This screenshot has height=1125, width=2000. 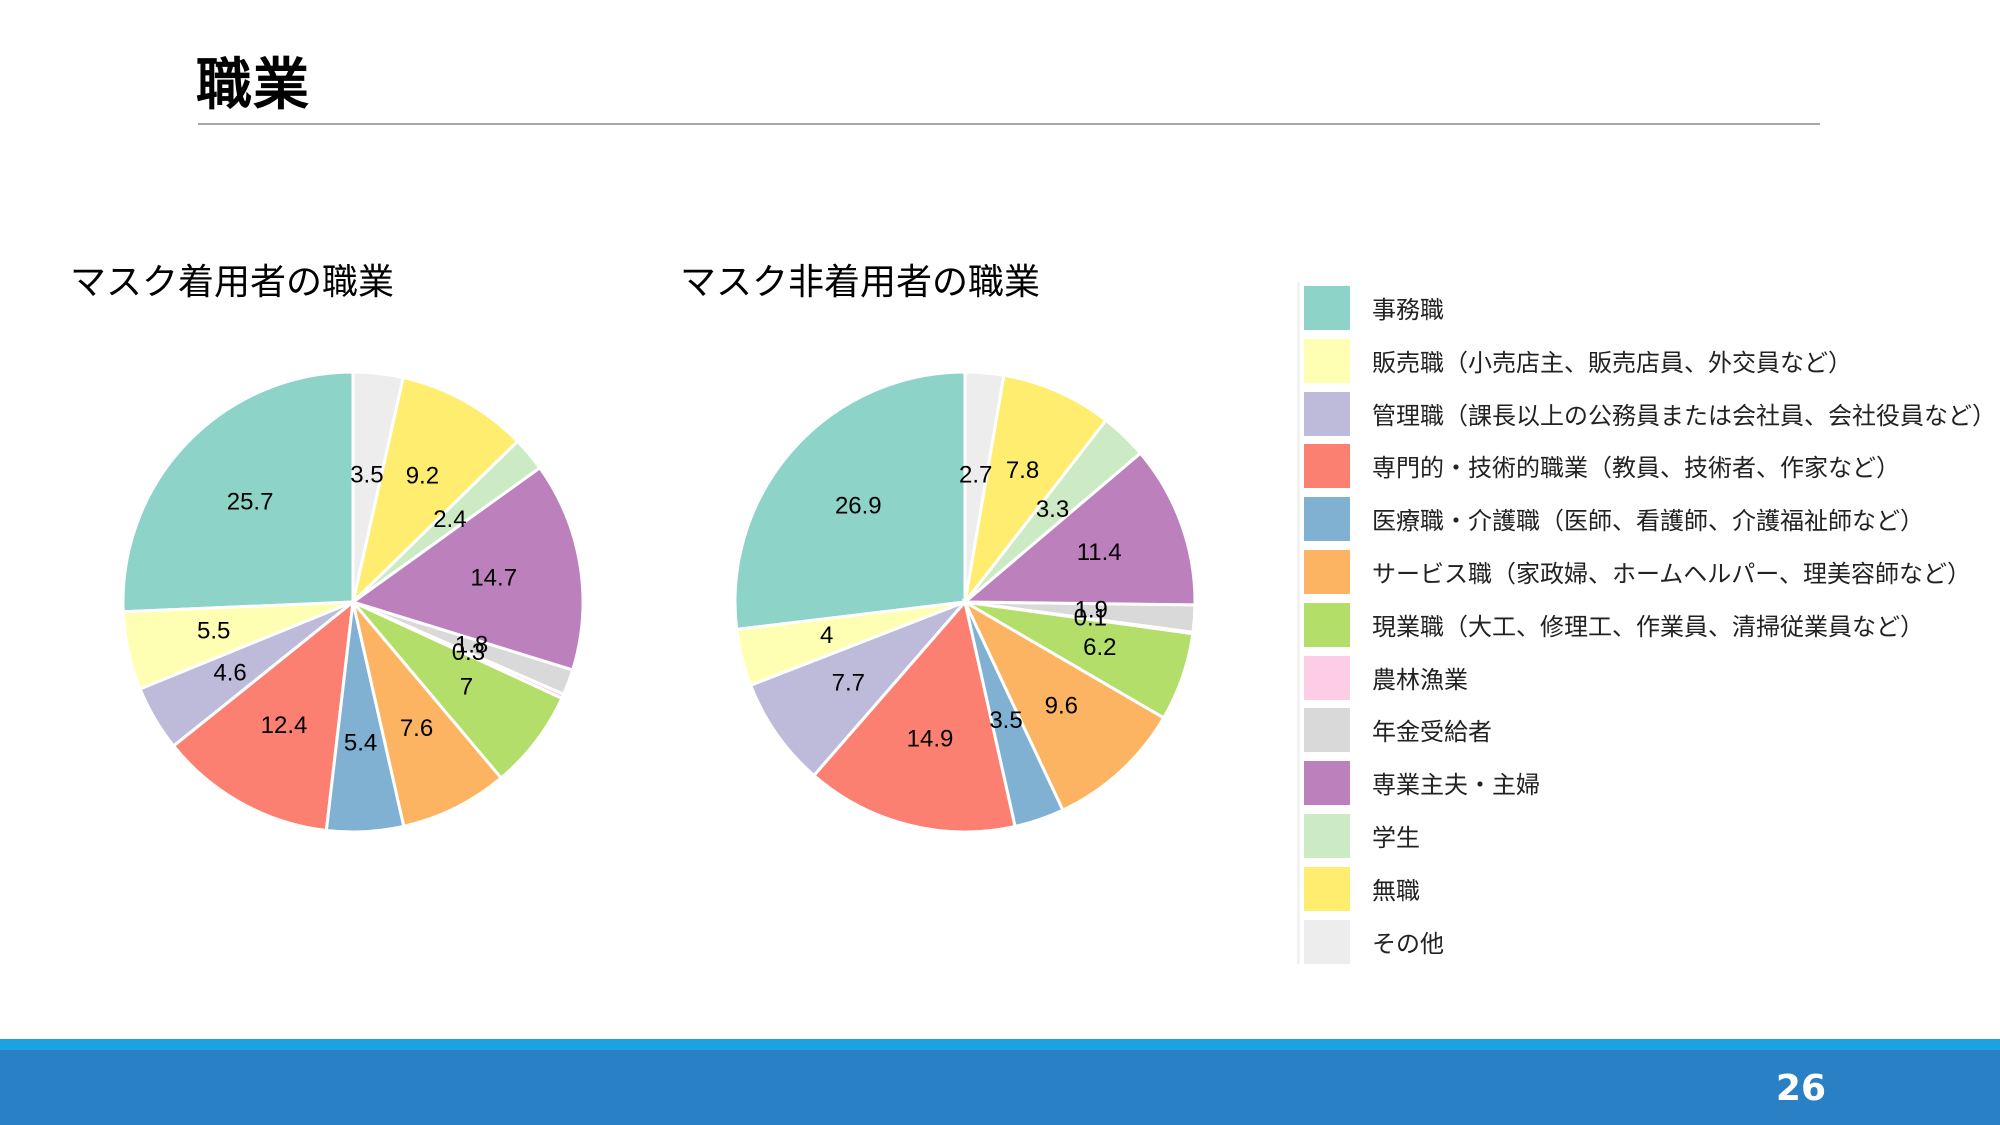 I want to click on data-label: 7.7, so click(x=848, y=682).